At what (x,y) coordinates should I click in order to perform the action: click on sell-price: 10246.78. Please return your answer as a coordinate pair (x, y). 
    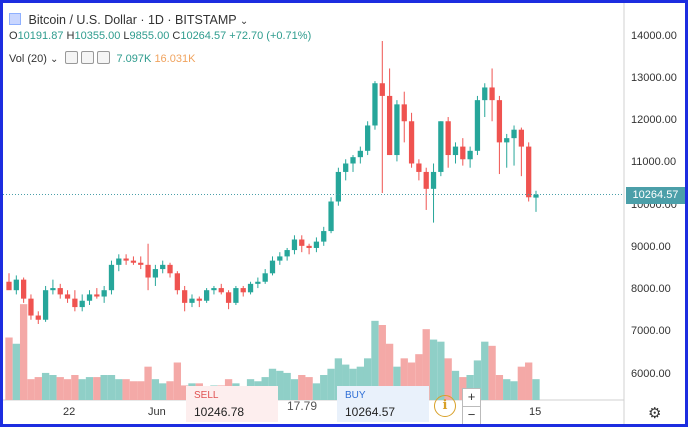
    Looking at the image, I should click on (219, 412).